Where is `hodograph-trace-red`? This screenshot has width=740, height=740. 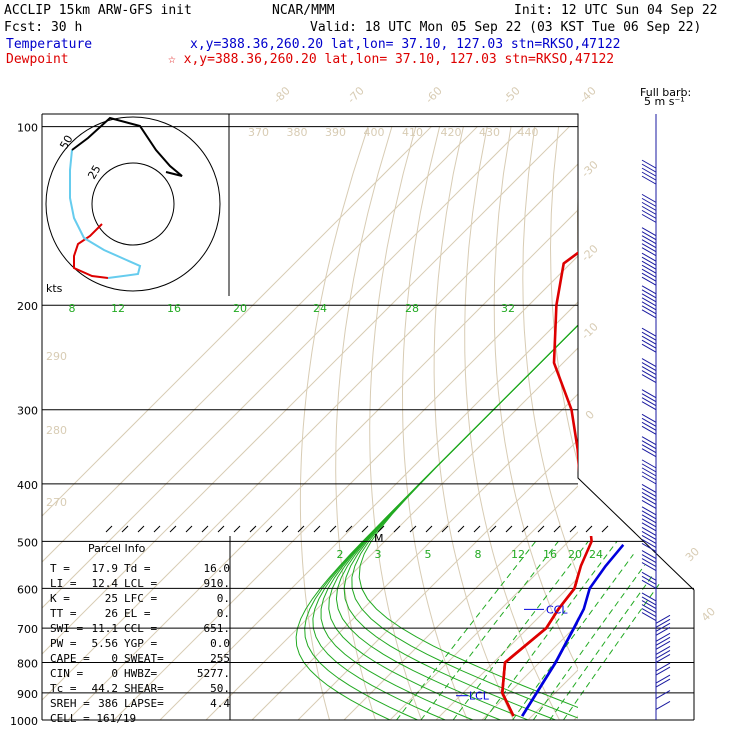
hodograph-trace-red is located at coordinates (91, 251).